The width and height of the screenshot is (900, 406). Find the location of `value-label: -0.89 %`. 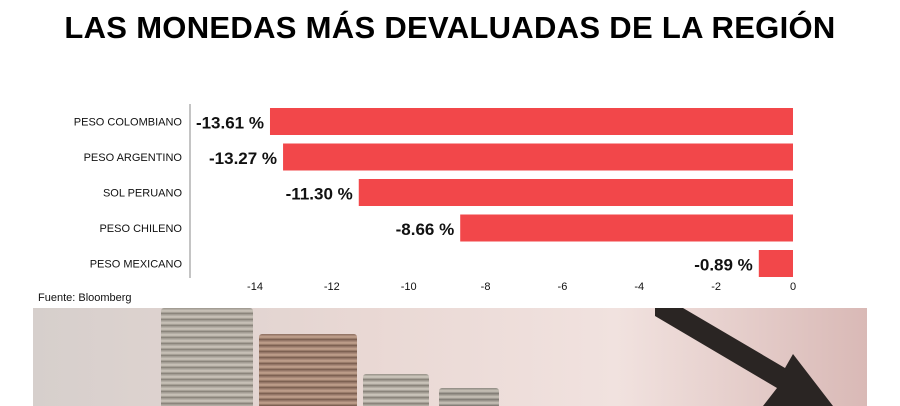

value-label: -0.89 % is located at coordinates (723, 265).